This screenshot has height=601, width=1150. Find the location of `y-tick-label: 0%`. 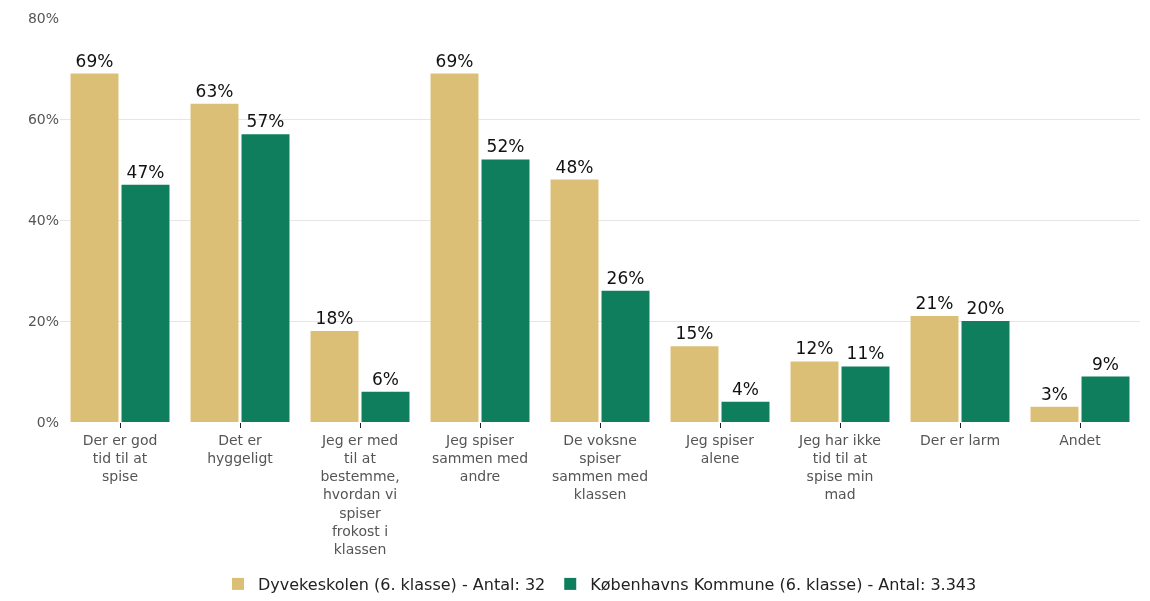

y-tick-label: 0% is located at coordinates (47, 421).